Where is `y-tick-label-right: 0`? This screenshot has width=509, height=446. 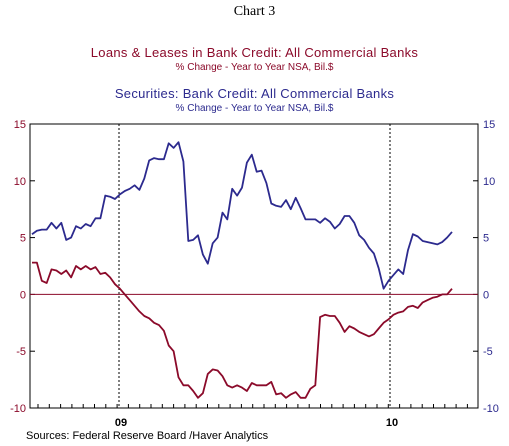 y-tick-label-right: 0 is located at coordinates (486, 295).